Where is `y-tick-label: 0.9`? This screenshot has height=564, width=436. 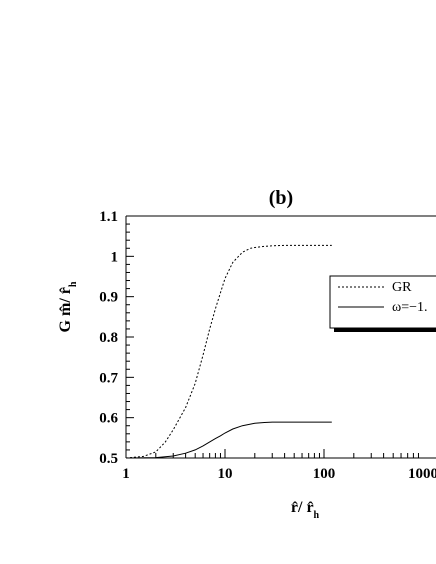 y-tick-label: 0.9 is located at coordinates (108, 298).